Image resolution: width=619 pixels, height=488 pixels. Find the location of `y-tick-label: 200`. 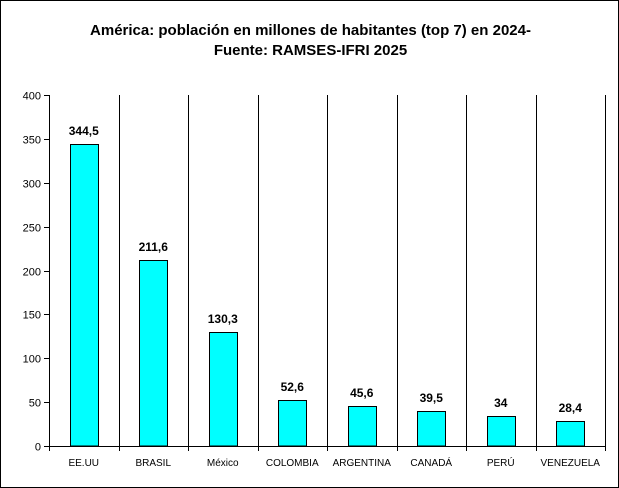

y-tick-label: 200 is located at coordinates (32, 273).